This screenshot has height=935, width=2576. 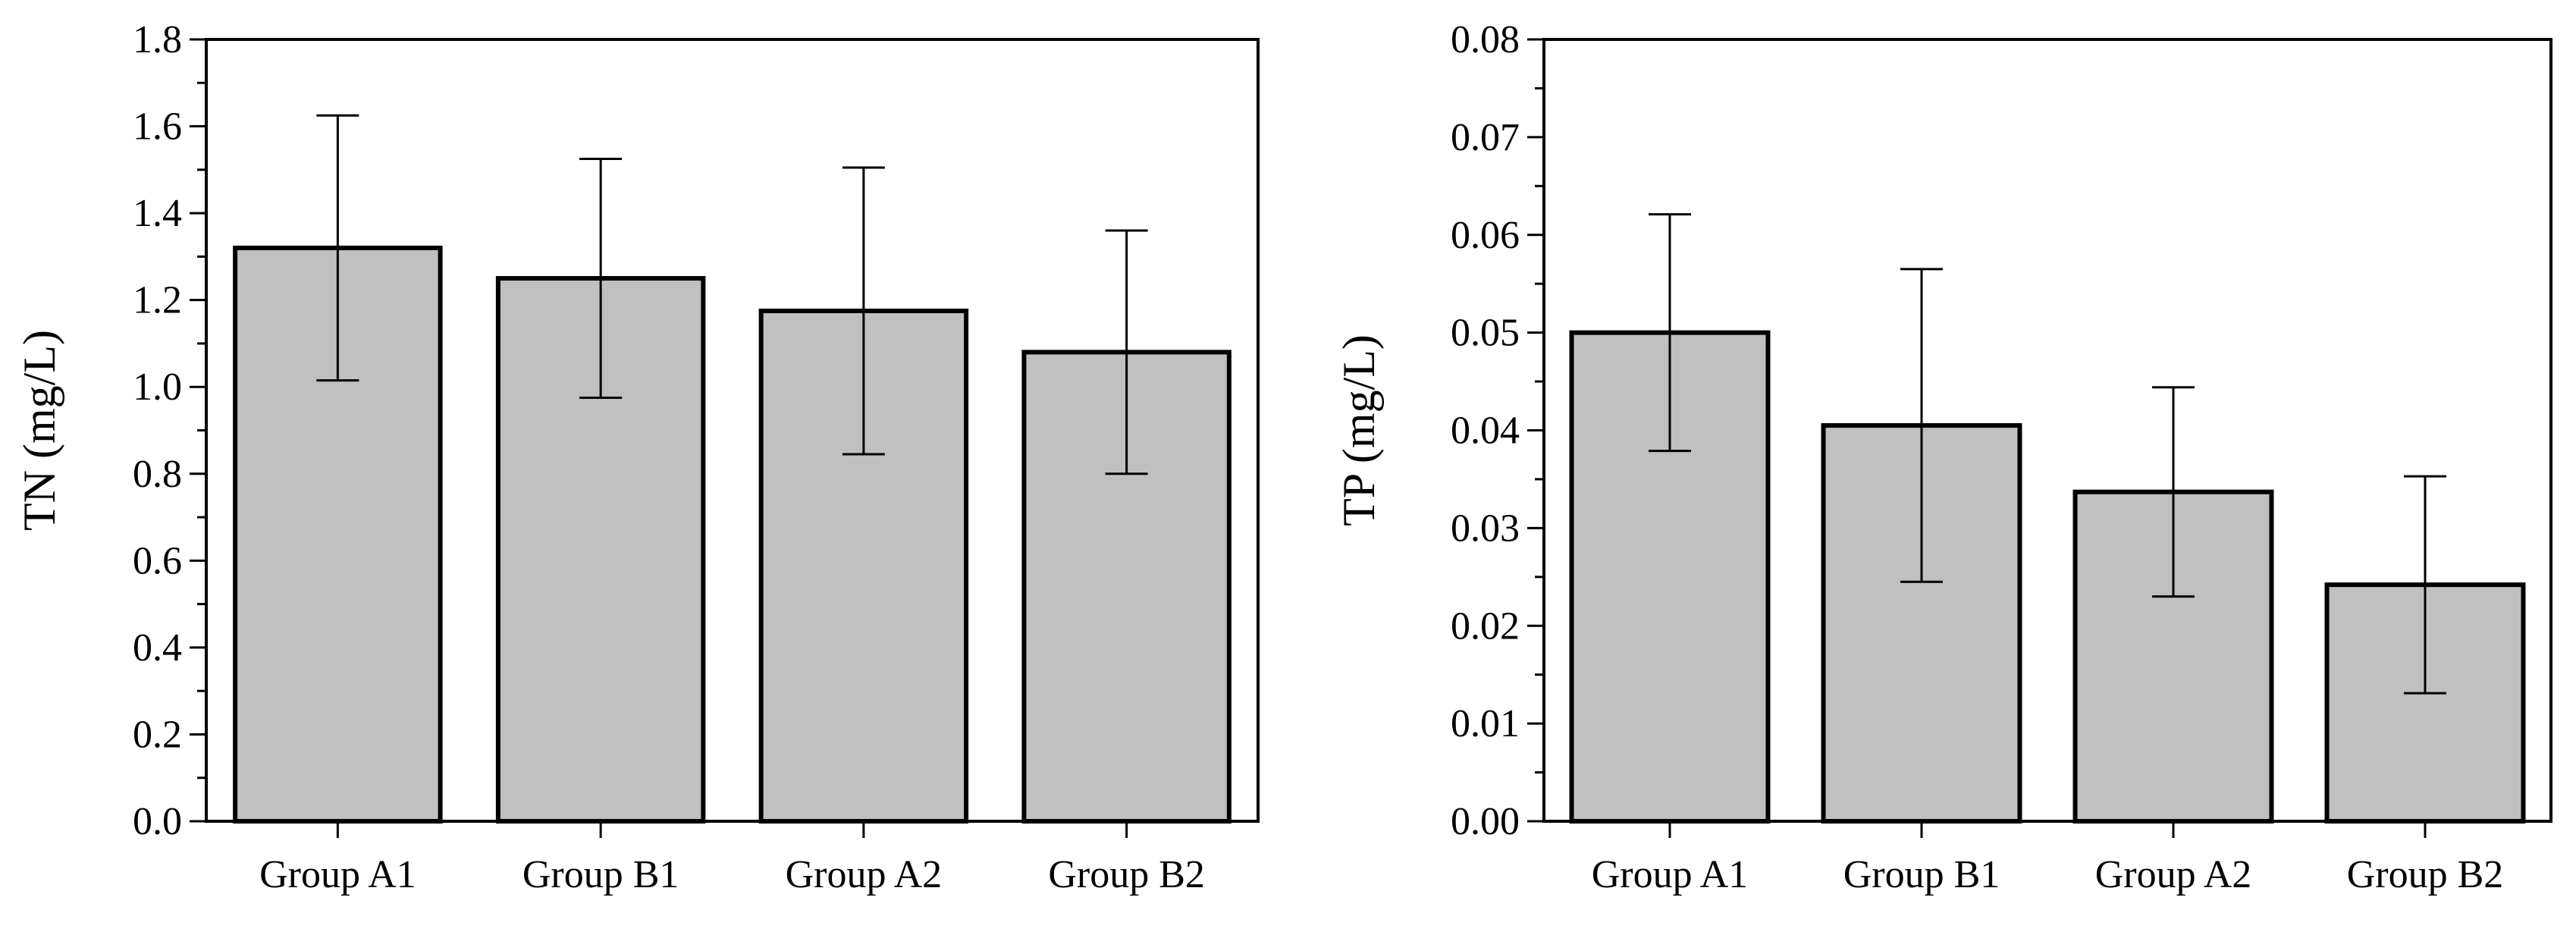 What do you see at coordinates (864, 874) in the screenshot?
I see `tn-x-tick-label-2: Group A2` at bounding box center [864, 874].